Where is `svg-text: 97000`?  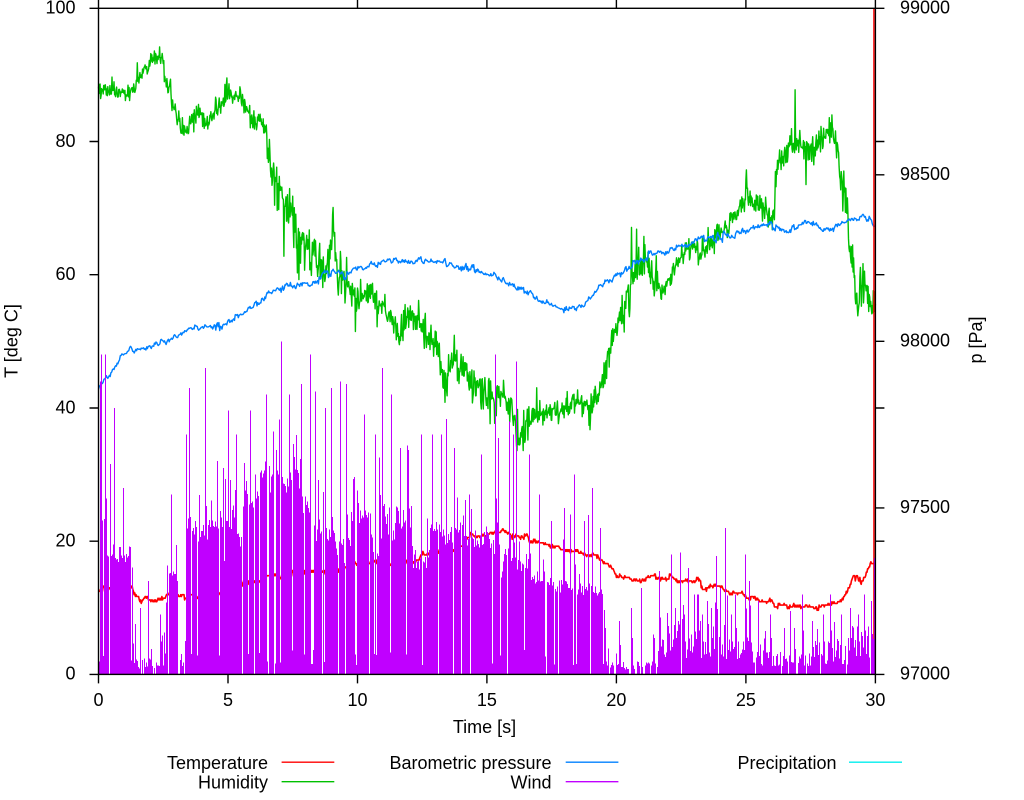
svg-text: 97000 is located at coordinates (925, 674).